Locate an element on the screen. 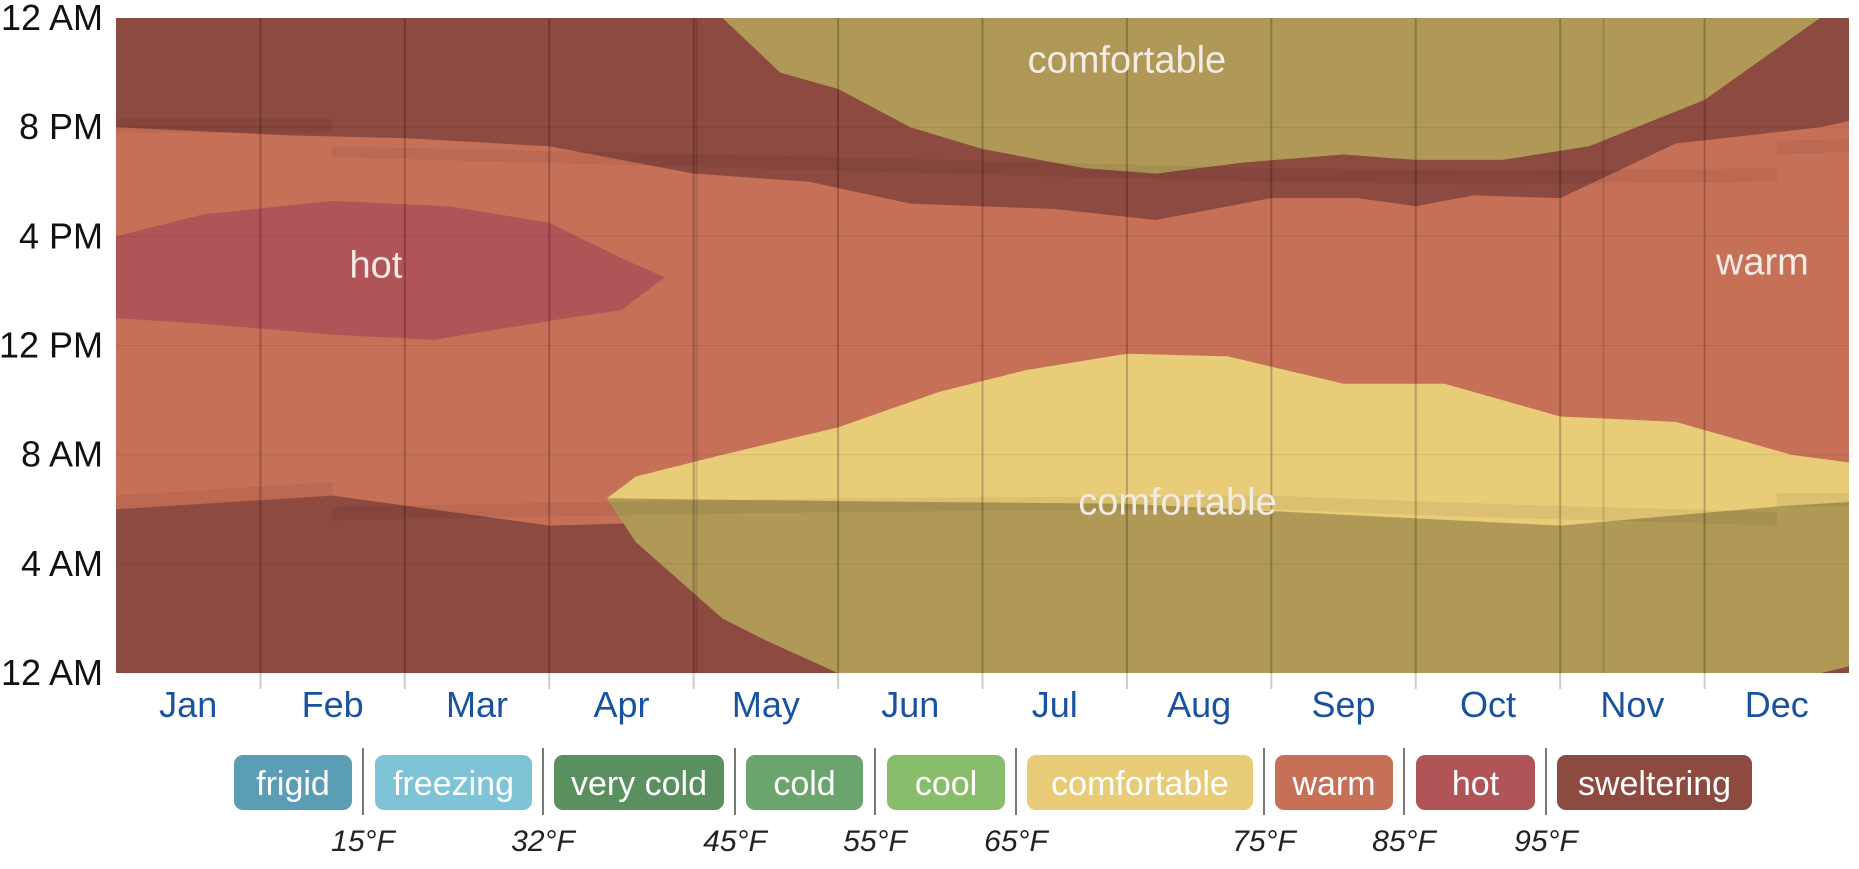 This screenshot has width=1859, height=869. y-tick-label: 8 PM is located at coordinates (61, 126).